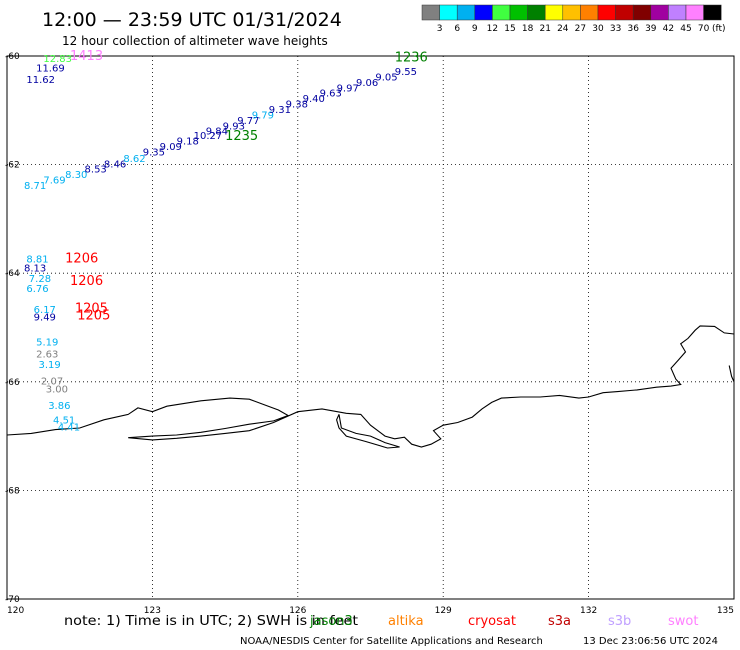  What do you see at coordinates (50, 365) in the screenshot?
I see `wave-height-label: 3.19` at bounding box center [50, 365].